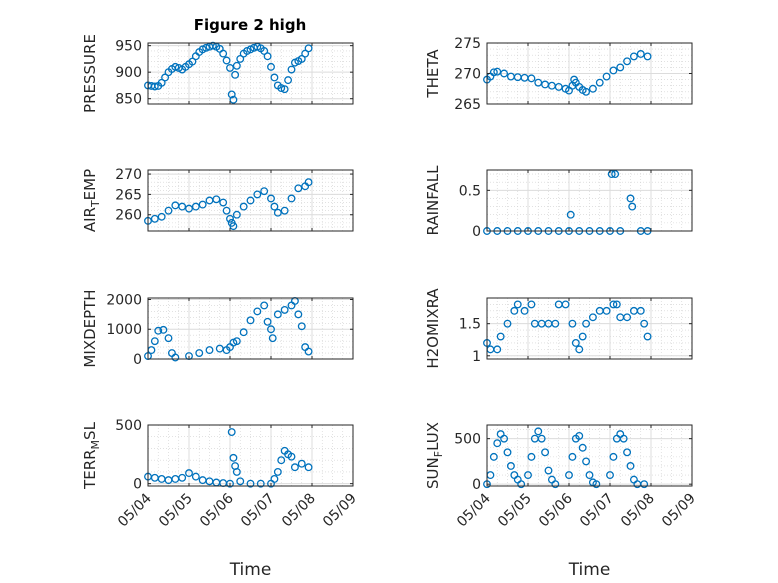 Image resolution: width=778 pixels, height=583 pixels. Describe the element at coordinates (433, 328) in the screenshot. I see `y-axis-label-h2omixra: H2OMIXRA` at that location.